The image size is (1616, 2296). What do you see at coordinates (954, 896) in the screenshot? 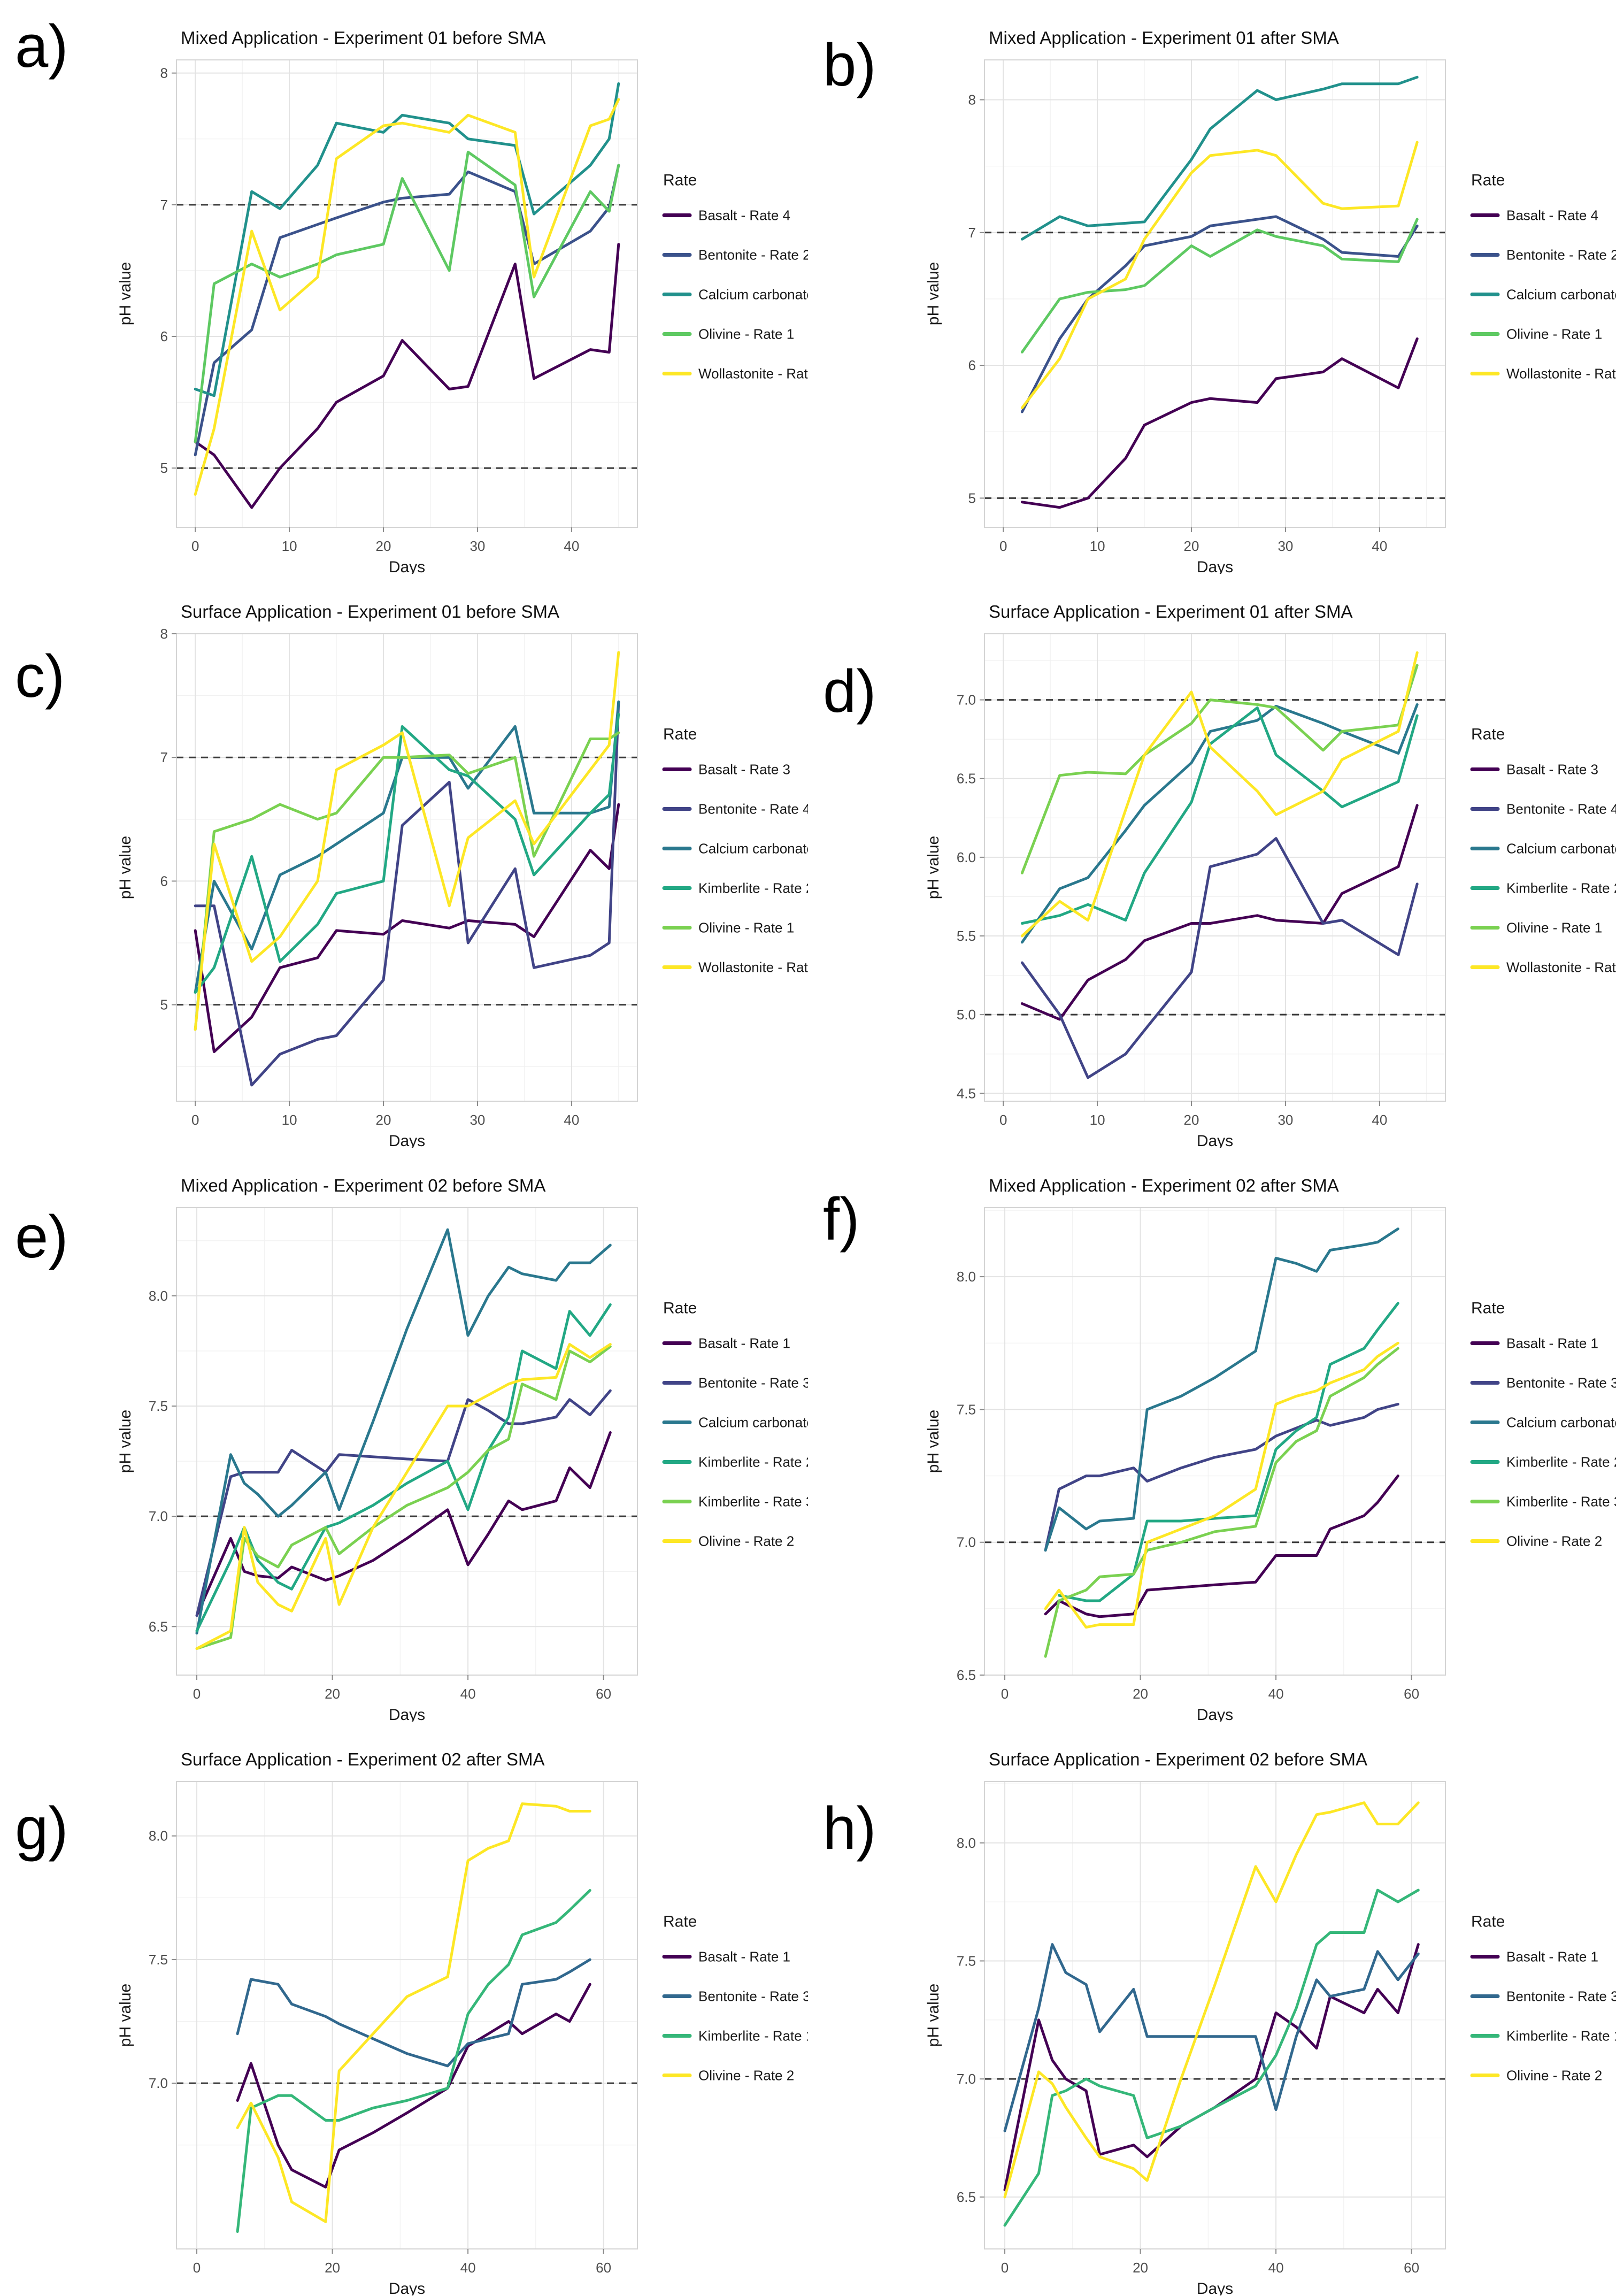
I see `y-axis: 4.5 5.0 5.5 6.0 6.5 7.0 pH value` at bounding box center [954, 896].